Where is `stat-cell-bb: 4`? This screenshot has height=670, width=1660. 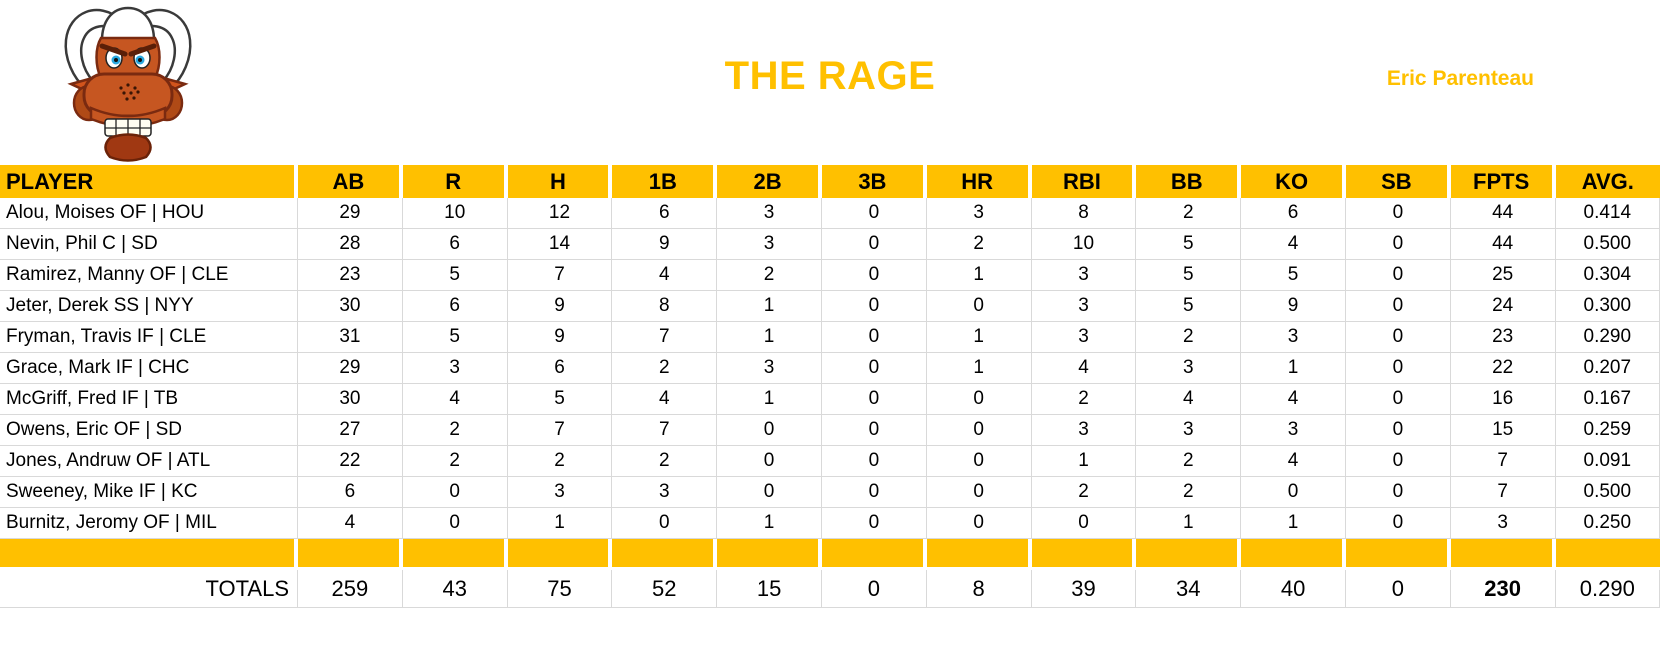 stat-cell-bb: 4 is located at coordinates (1189, 399).